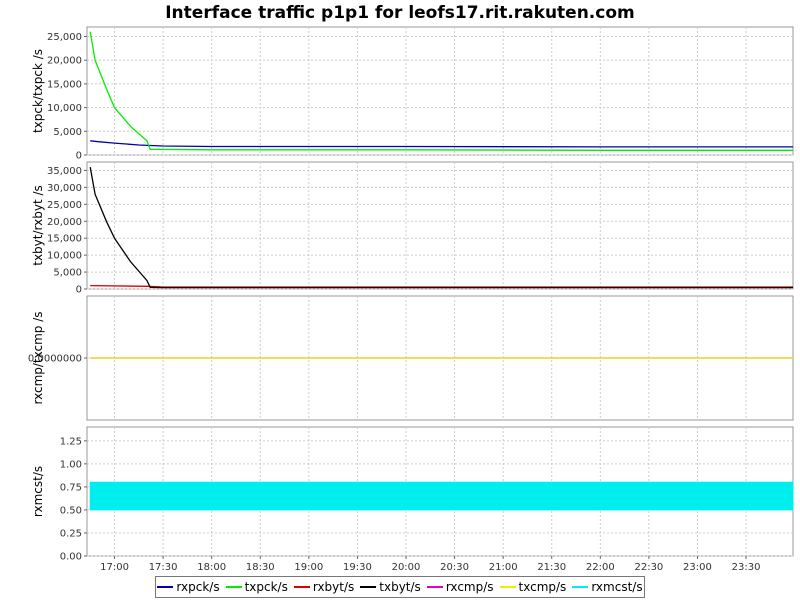  I want to click on legend-item: txcmp/s, so click(533, 587).